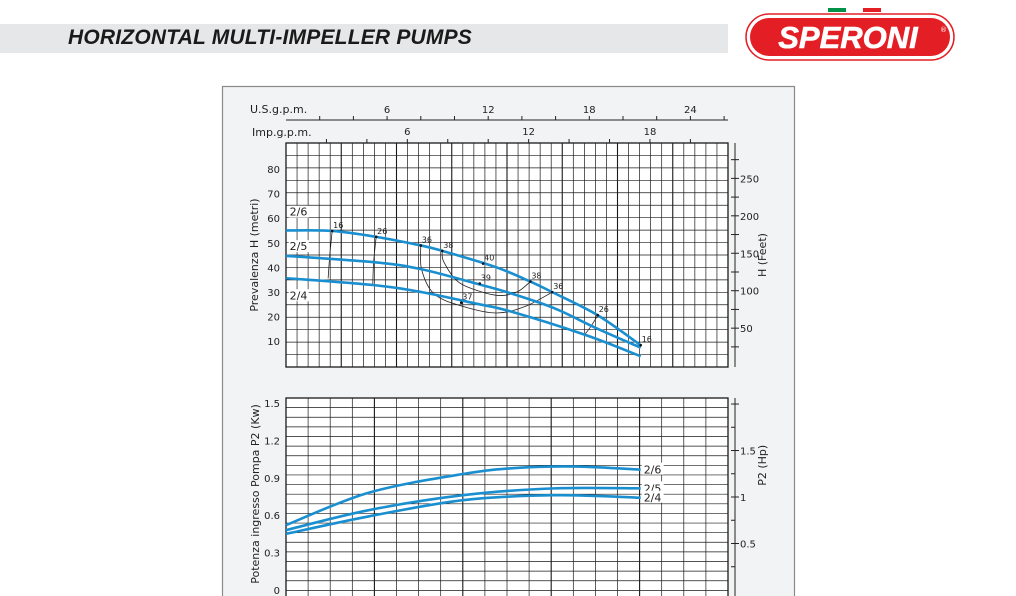 The image size is (1016, 596). Describe the element at coordinates (848, 37) in the screenshot. I see `svg-text: SPERONI` at that location.